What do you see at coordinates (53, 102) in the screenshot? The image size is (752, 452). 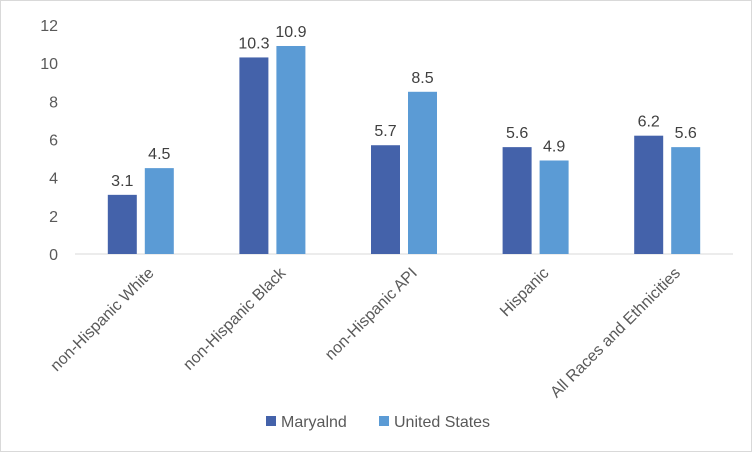 I see `y-tick-label: 8` at bounding box center [53, 102].